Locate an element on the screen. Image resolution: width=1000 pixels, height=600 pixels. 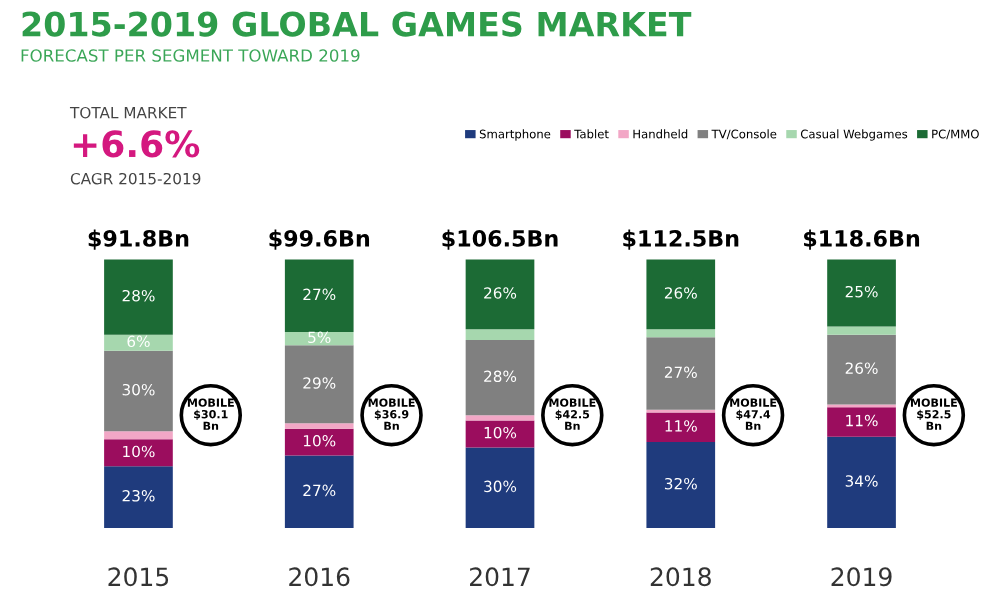
chart-subtitle: FORECAST PER SEGMENT TOWARD 2019 is located at coordinates (190, 55).